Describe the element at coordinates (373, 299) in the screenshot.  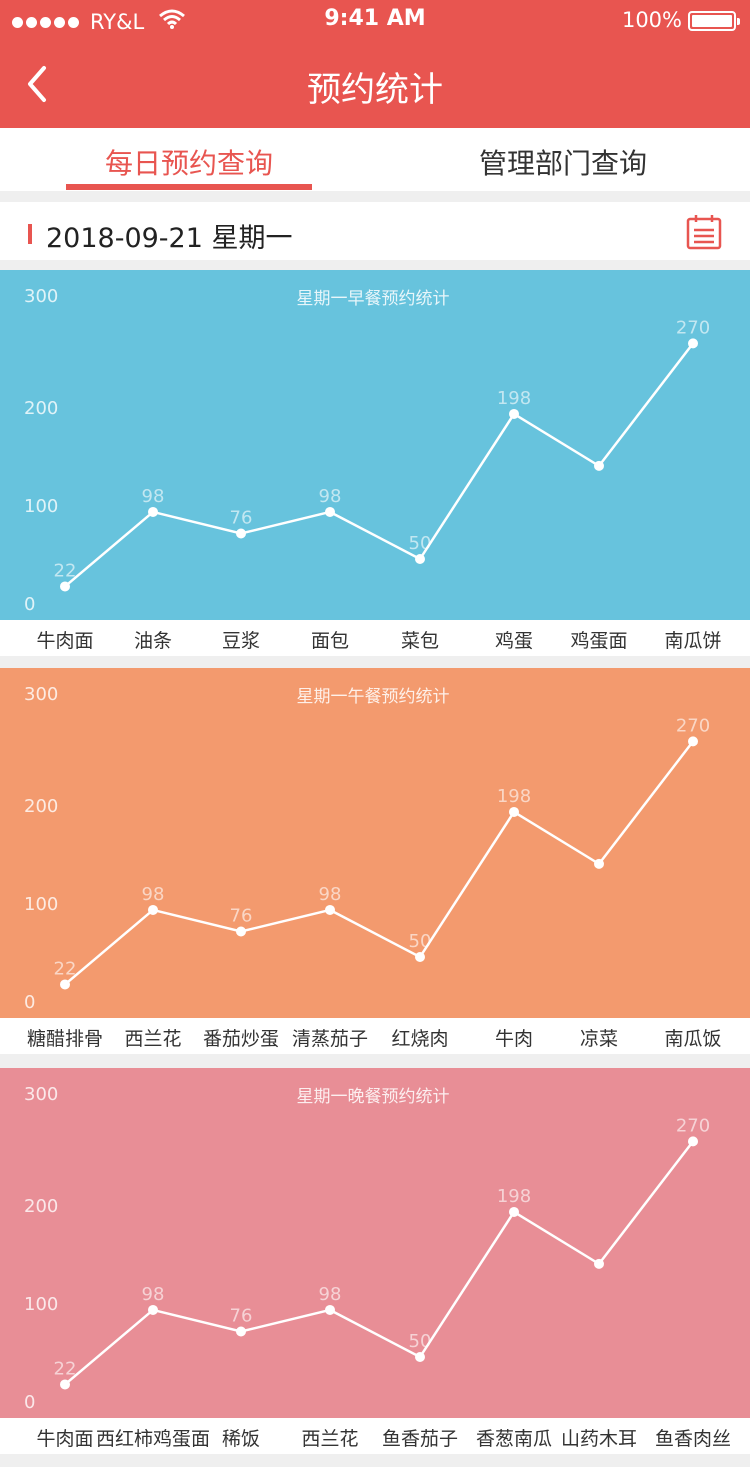
I see `chart-title: 星期一早餐预约统计` at that location.